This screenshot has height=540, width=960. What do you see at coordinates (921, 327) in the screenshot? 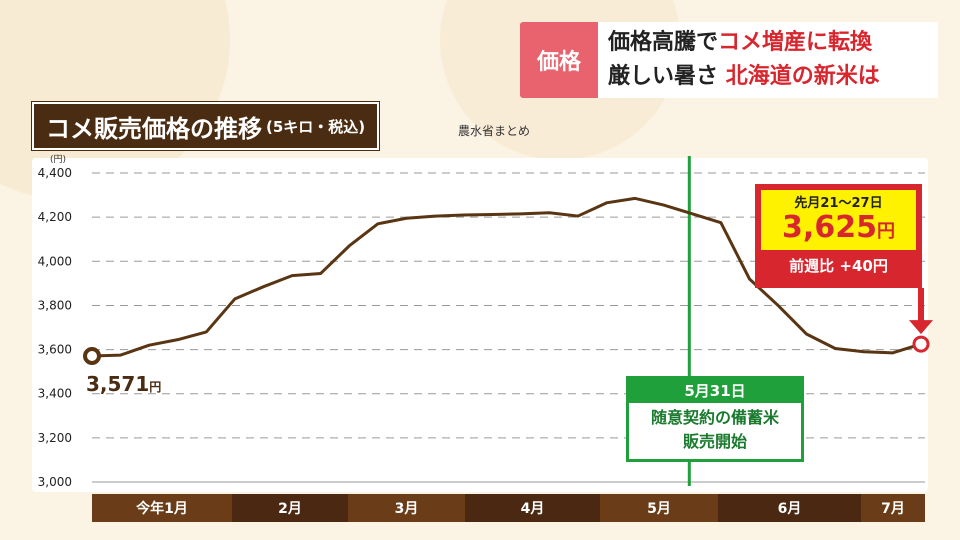
I see `callout-arrow-head` at bounding box center [921, 327].